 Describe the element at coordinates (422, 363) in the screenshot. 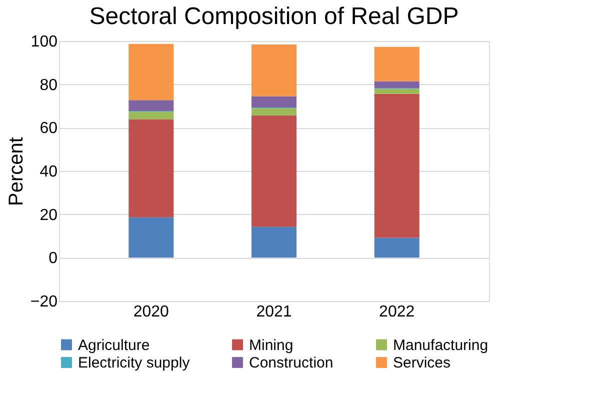

I see `legend-label: Services` at that location.